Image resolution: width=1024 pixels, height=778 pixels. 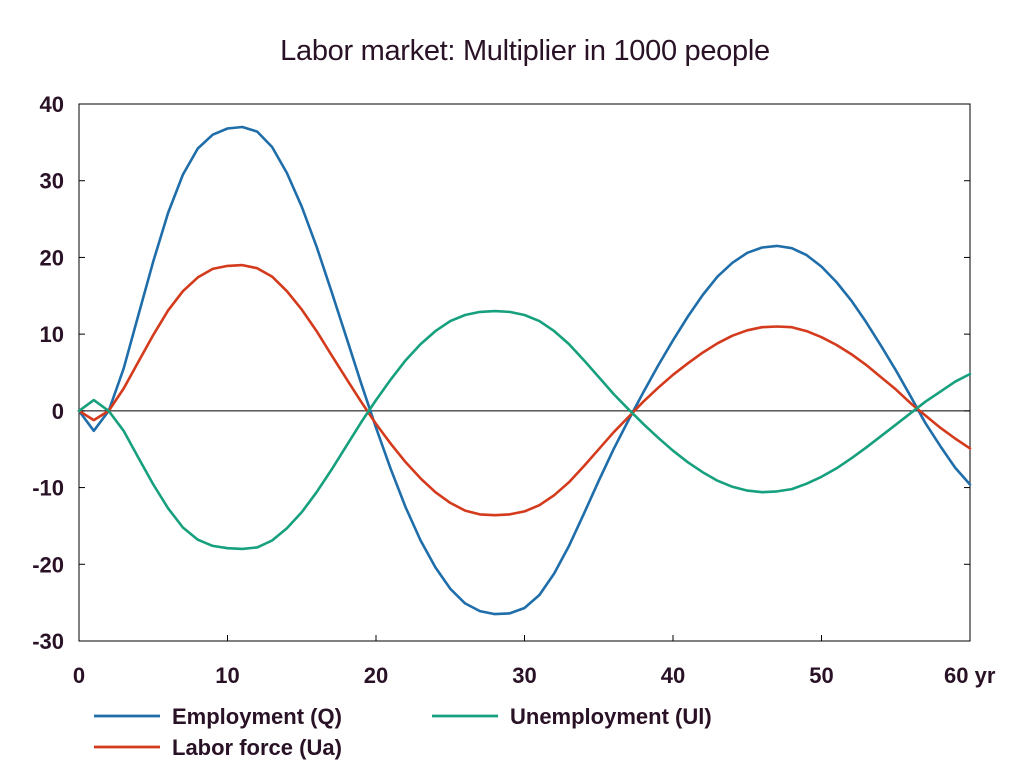 What do you see at coordinates (227, 675) in the screenshot?
I see `x-tick-label: 10` at bounding box center [227, 675].